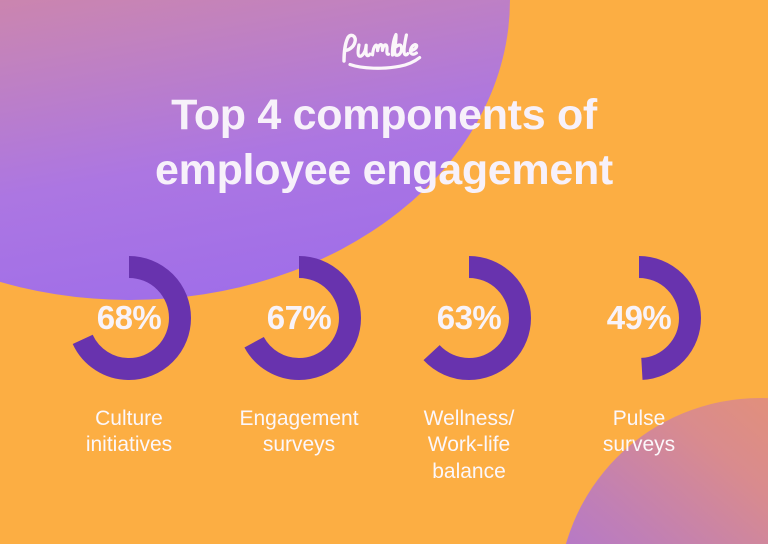 This screenshot has height=544, width=768. I want to click on donut-item-pulse-surveys: 49% Pulse surveys, so click(639, 353).